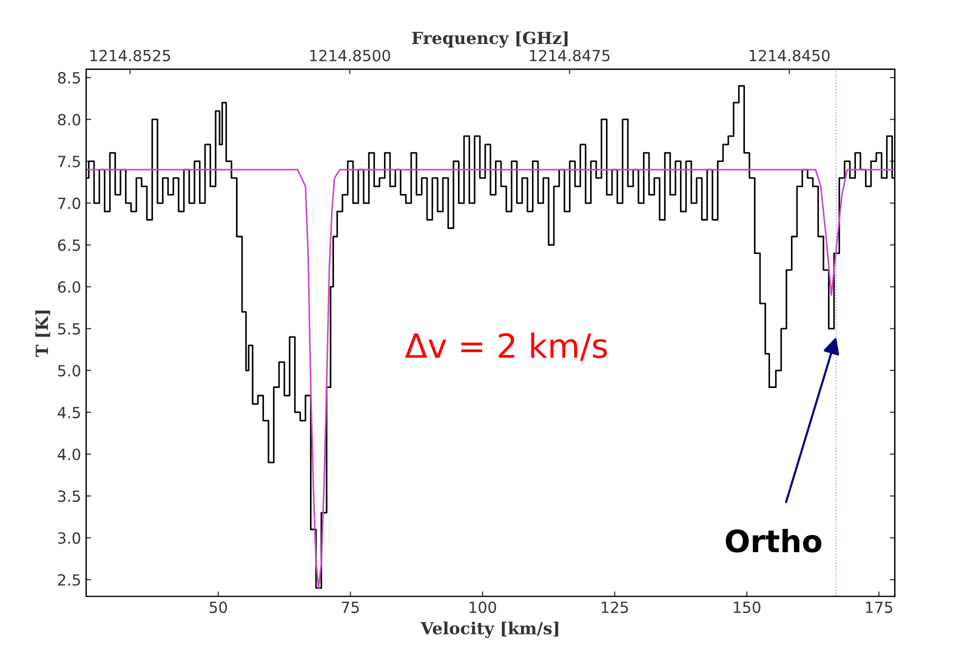 The height and width of the screenshot is (659, 957). Describe the element at coordinates (615, 608) in the screenshot. I see `x-tick-label: 125` at that location.